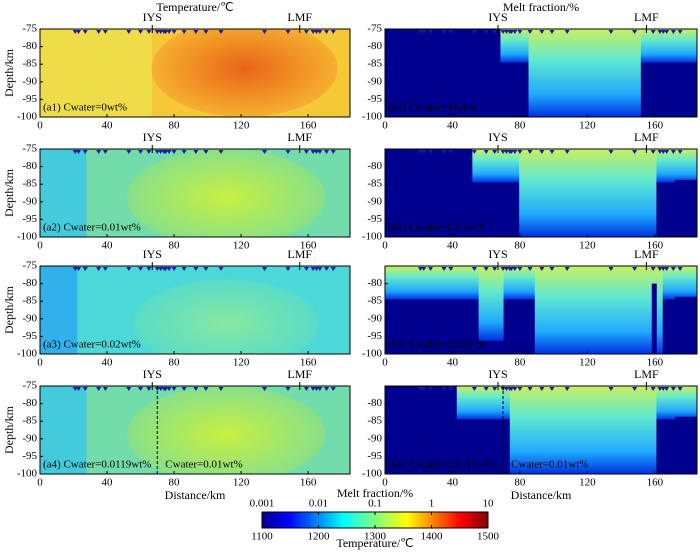  What do you see at coordinates (375, 537) in the screenshot?
I see `colorbar-tick-label: 1300` at bounding box center [375, 537].